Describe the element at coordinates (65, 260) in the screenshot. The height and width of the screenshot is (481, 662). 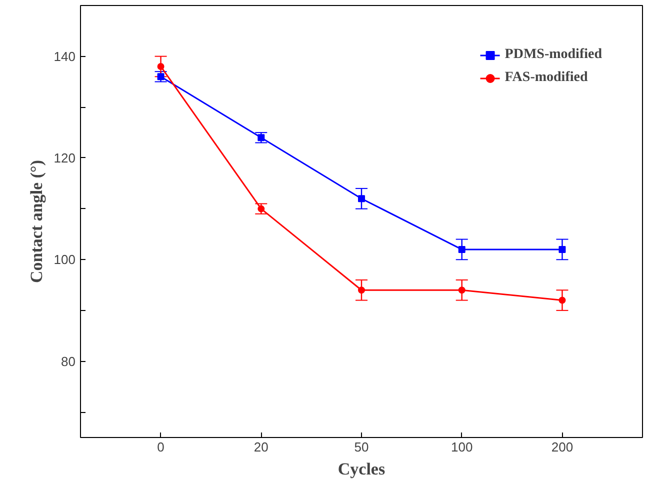
I see `y-tick-label: 100` at that location.